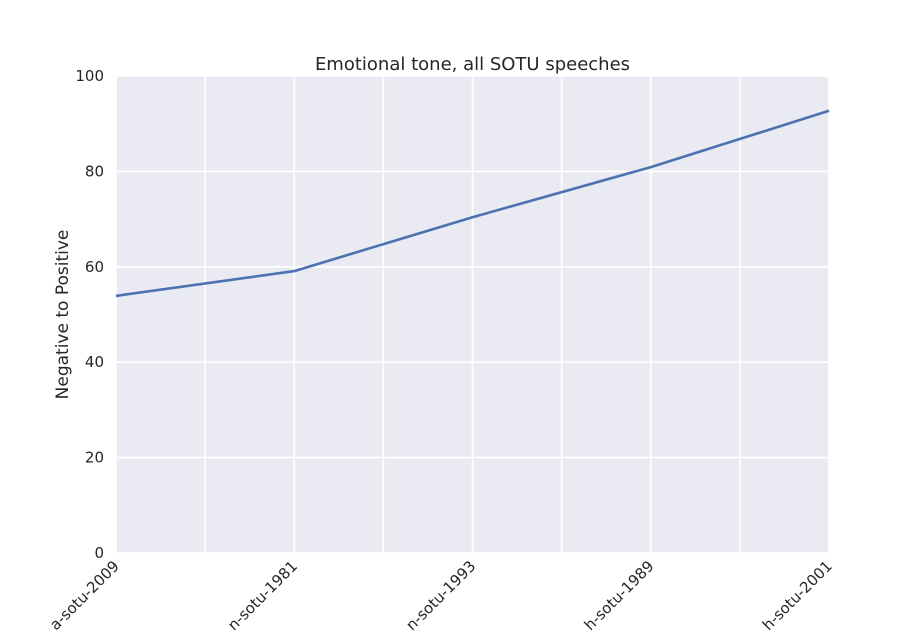 This screenshot has width=921, height=633. Describe the element at coordinates (472, 64) in the screenshot. I see `chart-title: Emotional tone, all SOTU speeches` at that location.